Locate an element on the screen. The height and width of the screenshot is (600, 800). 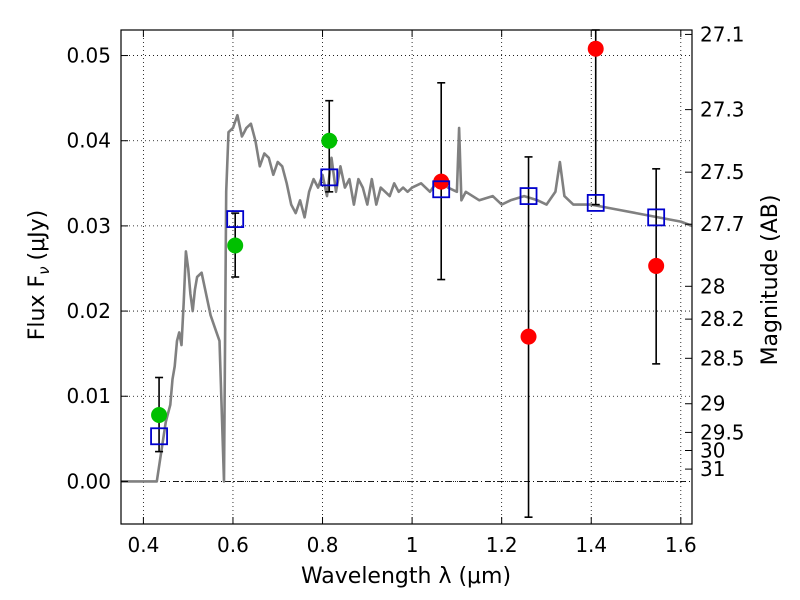
y-axis-label-subscript: ν is located at coordinates (44, 270).